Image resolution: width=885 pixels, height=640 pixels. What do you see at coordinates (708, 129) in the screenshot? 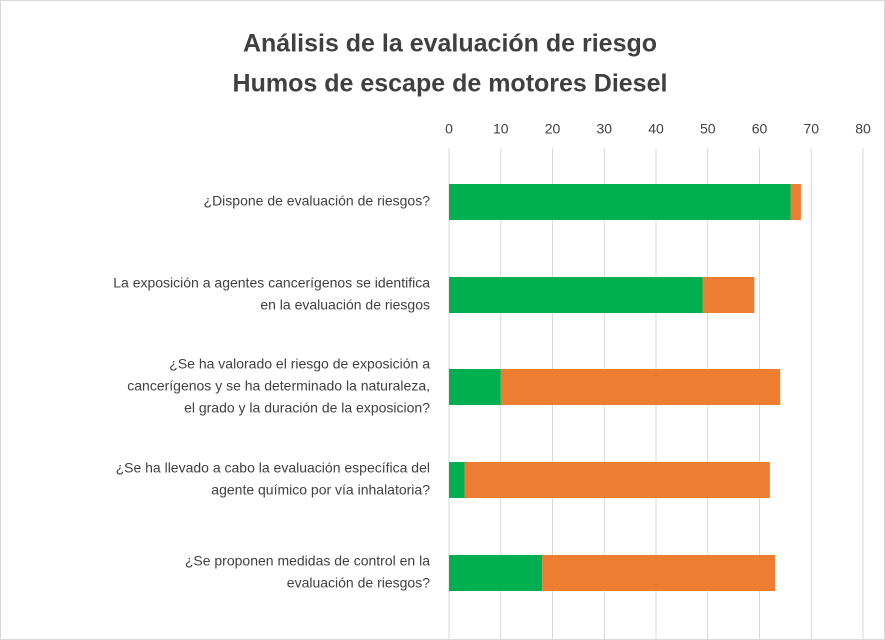
I see `x-tick-label: 50` at bounding box center [708, 129].